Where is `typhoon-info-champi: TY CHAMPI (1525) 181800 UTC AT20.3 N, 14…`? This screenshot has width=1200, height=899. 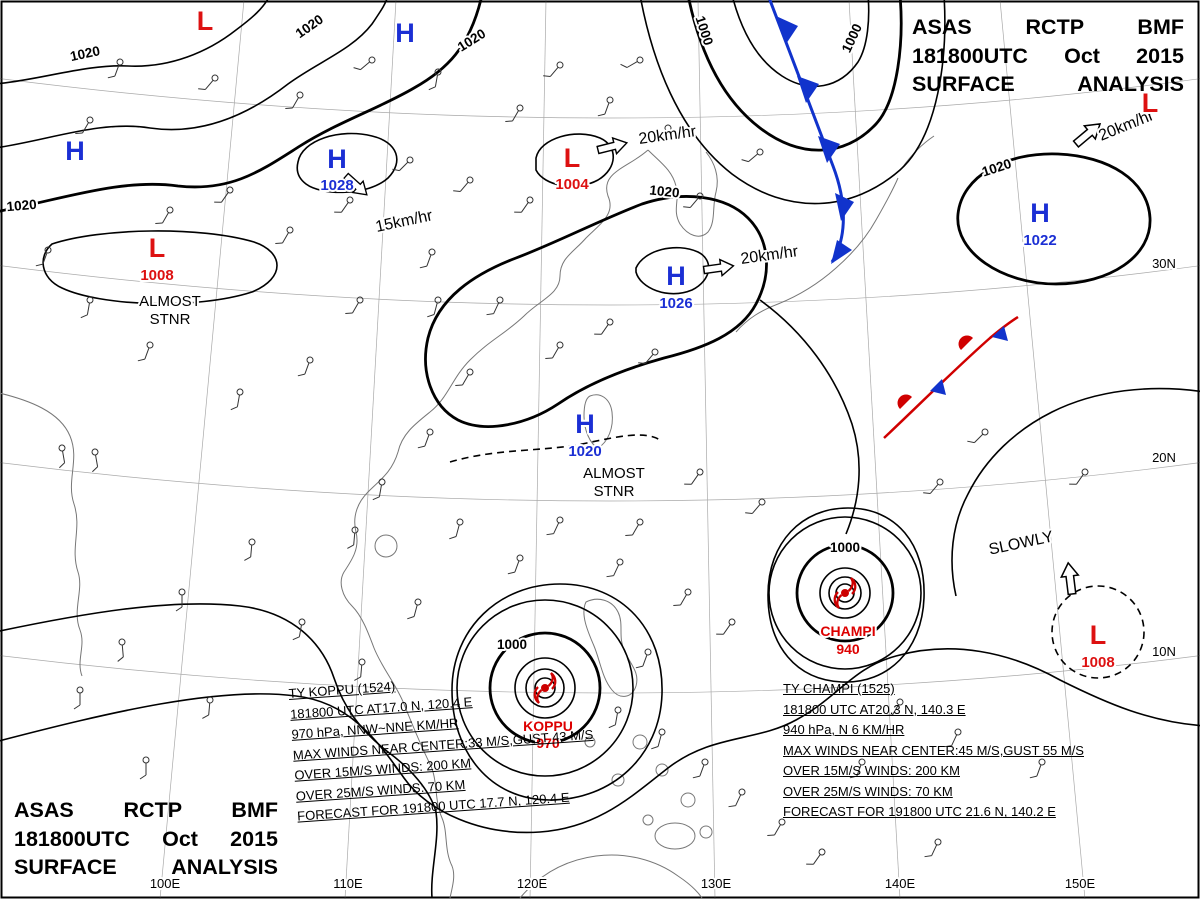 typhoon-info-champi: TY CHAMPI (1525) 181800 UTC AT20.3 N, 14… is located at coordinates (933, 751).